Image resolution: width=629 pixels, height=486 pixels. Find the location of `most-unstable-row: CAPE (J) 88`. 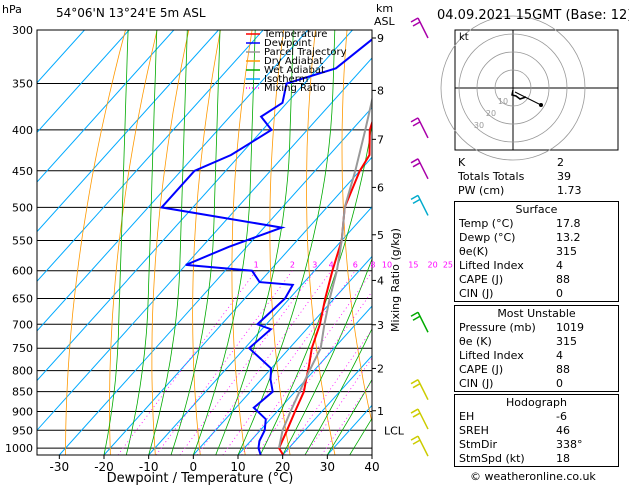

most-unstable-row: CAPE (J) 88 is located at coordinates (536, 370).